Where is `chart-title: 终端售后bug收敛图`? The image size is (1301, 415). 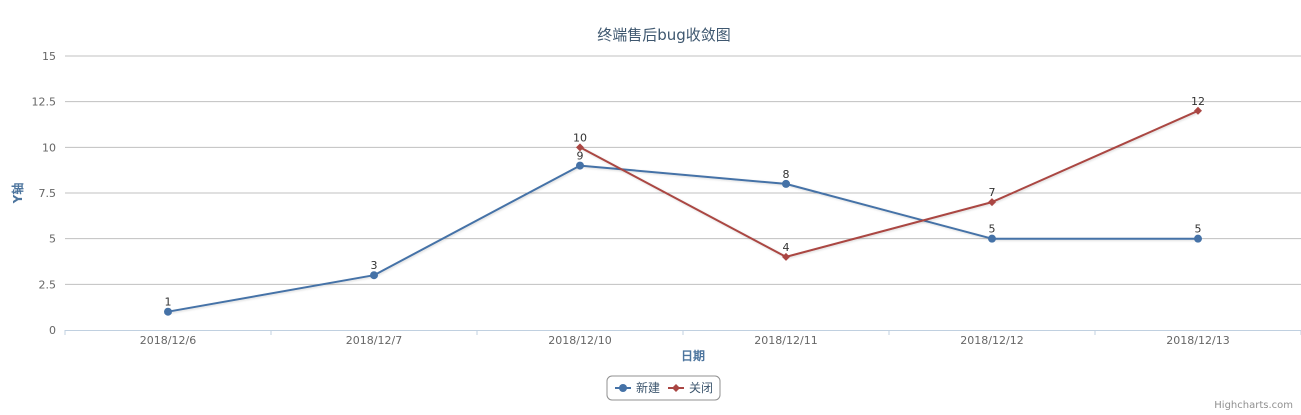
chart-title: 终端售后bug收敛图 is located at coordinates (664, 35).